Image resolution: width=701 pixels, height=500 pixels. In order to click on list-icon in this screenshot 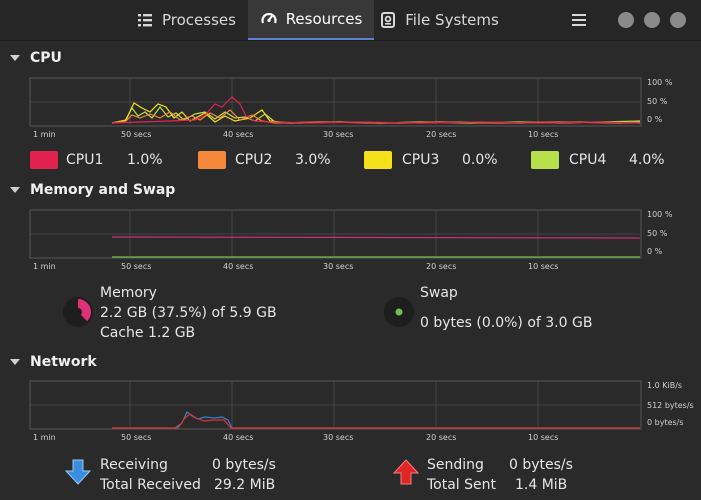, I will do `click(145, 20)`.